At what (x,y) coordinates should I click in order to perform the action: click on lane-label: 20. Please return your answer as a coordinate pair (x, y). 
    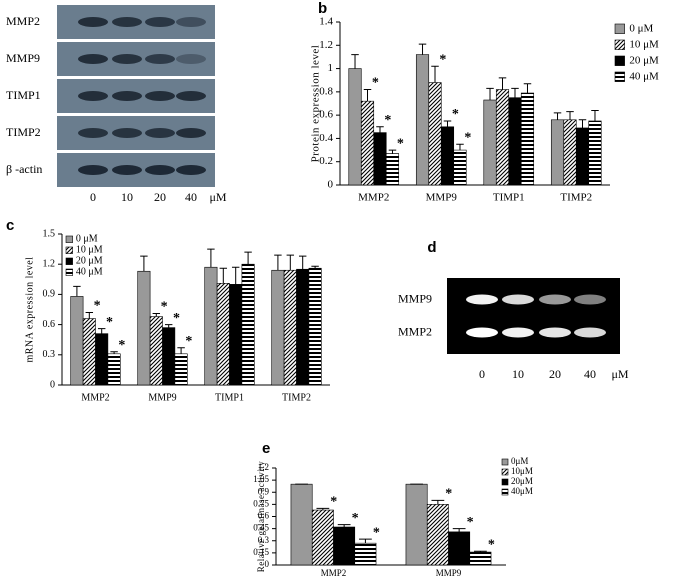
    Looking at the image, I should click on (555, 374).